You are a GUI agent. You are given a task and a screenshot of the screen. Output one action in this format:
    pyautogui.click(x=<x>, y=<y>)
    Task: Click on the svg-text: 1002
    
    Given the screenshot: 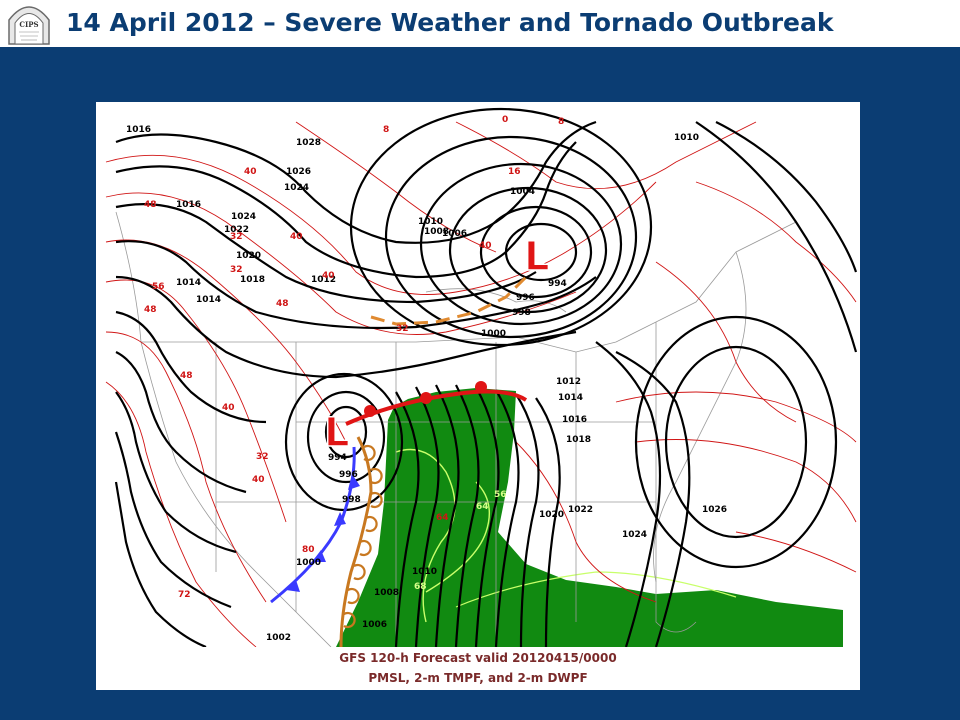 What is the action you would take?
    pyautogui.click(x=278, y=638)
    